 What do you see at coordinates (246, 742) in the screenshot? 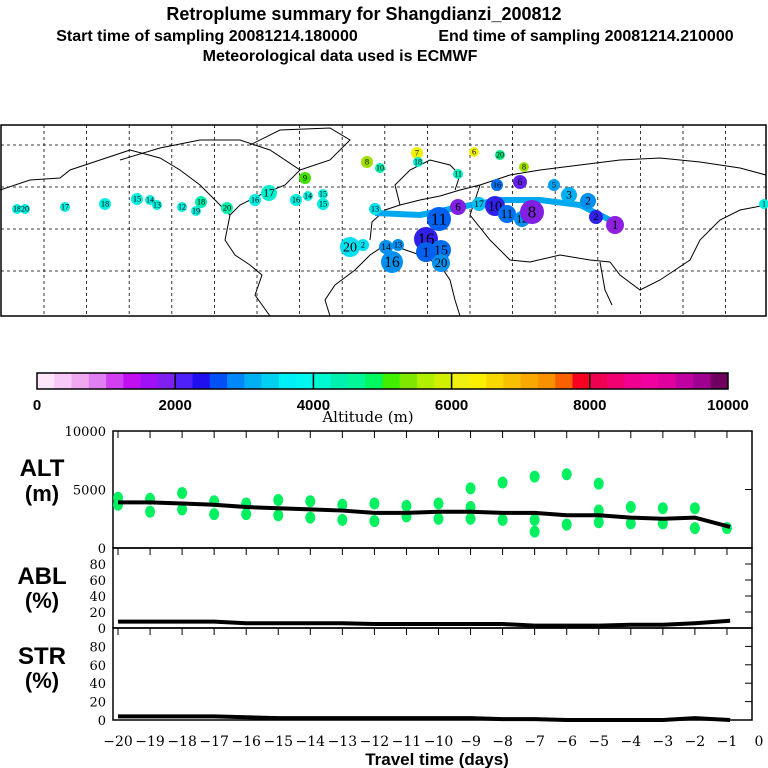
I see `x-tick-label: −16` at bounding box center [246, 742].